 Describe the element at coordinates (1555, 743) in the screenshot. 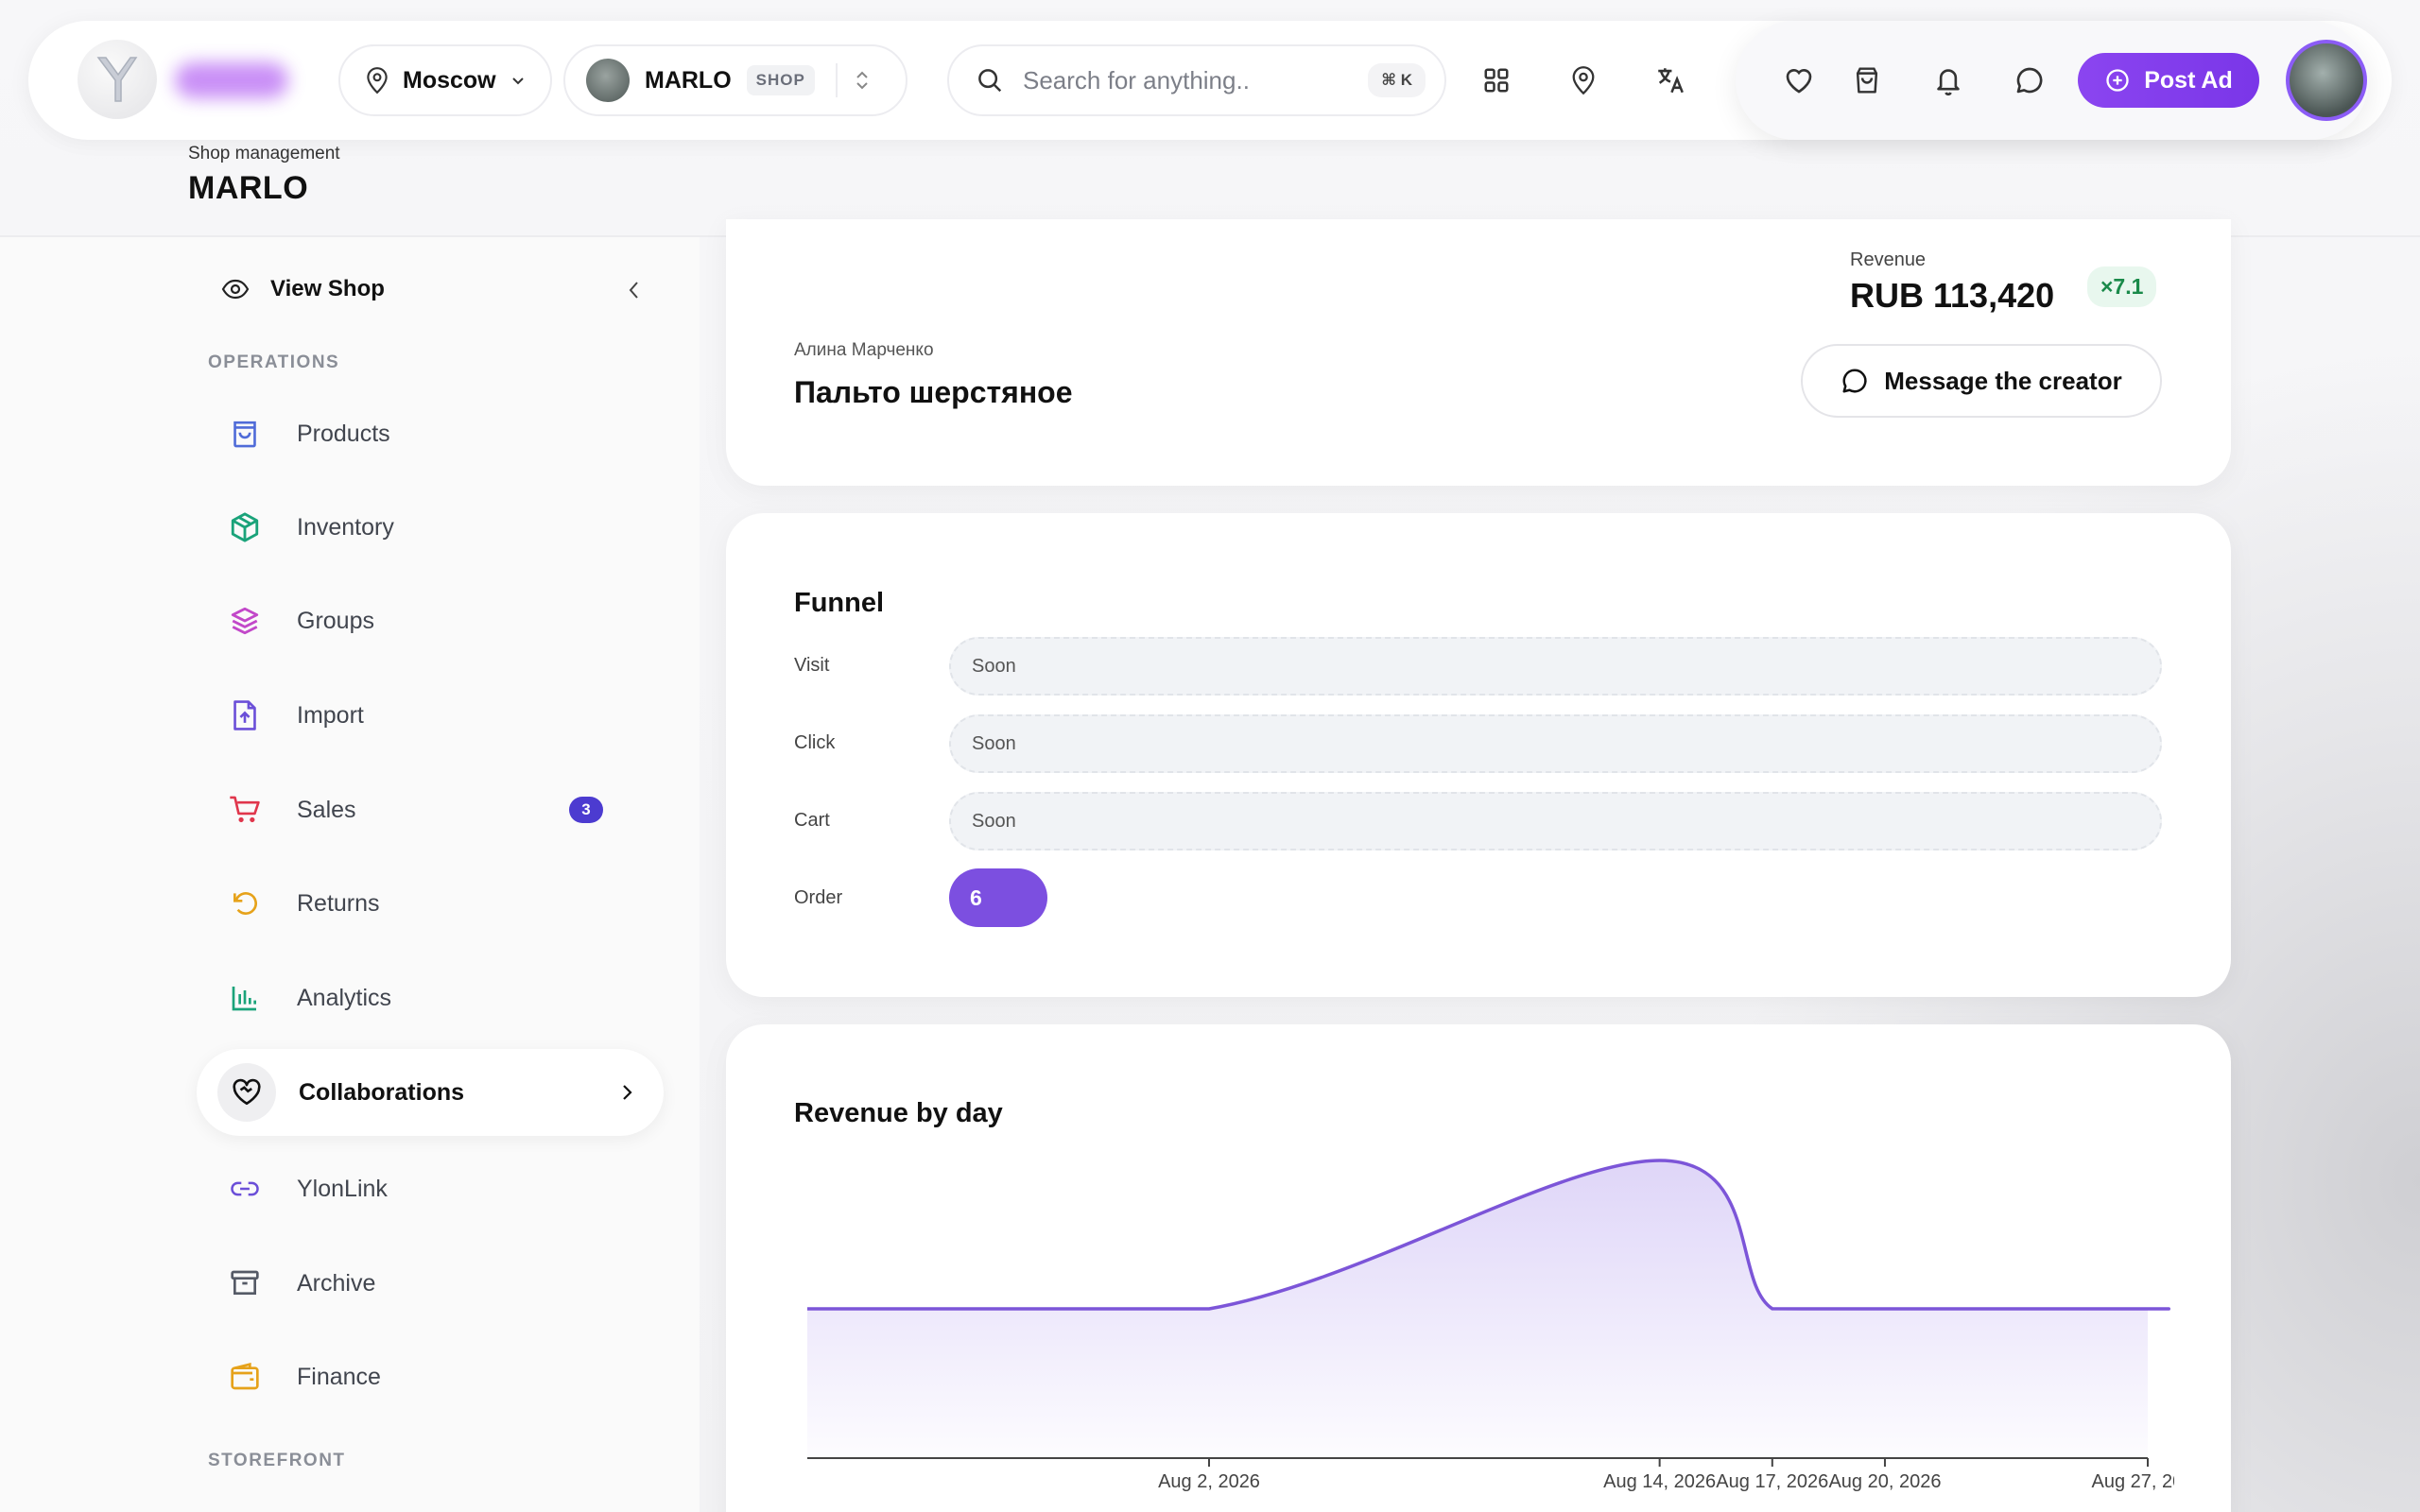

I see `funnel-bar-click: Soon` at that location.